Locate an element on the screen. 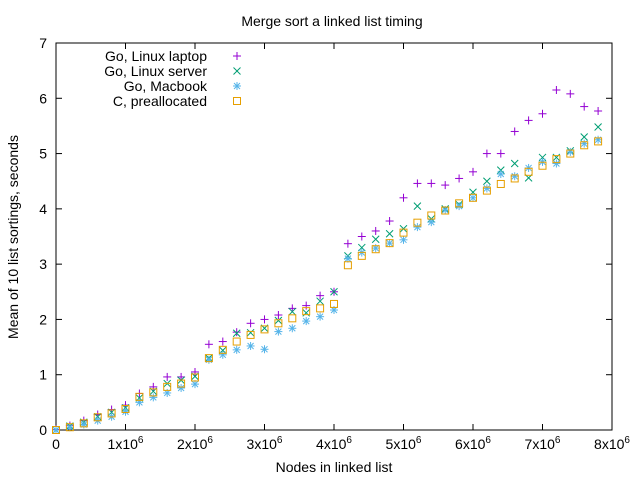 The image size is (640, 480). x-axis-label: Nodes in linked list is located at coordinates (334, 467).